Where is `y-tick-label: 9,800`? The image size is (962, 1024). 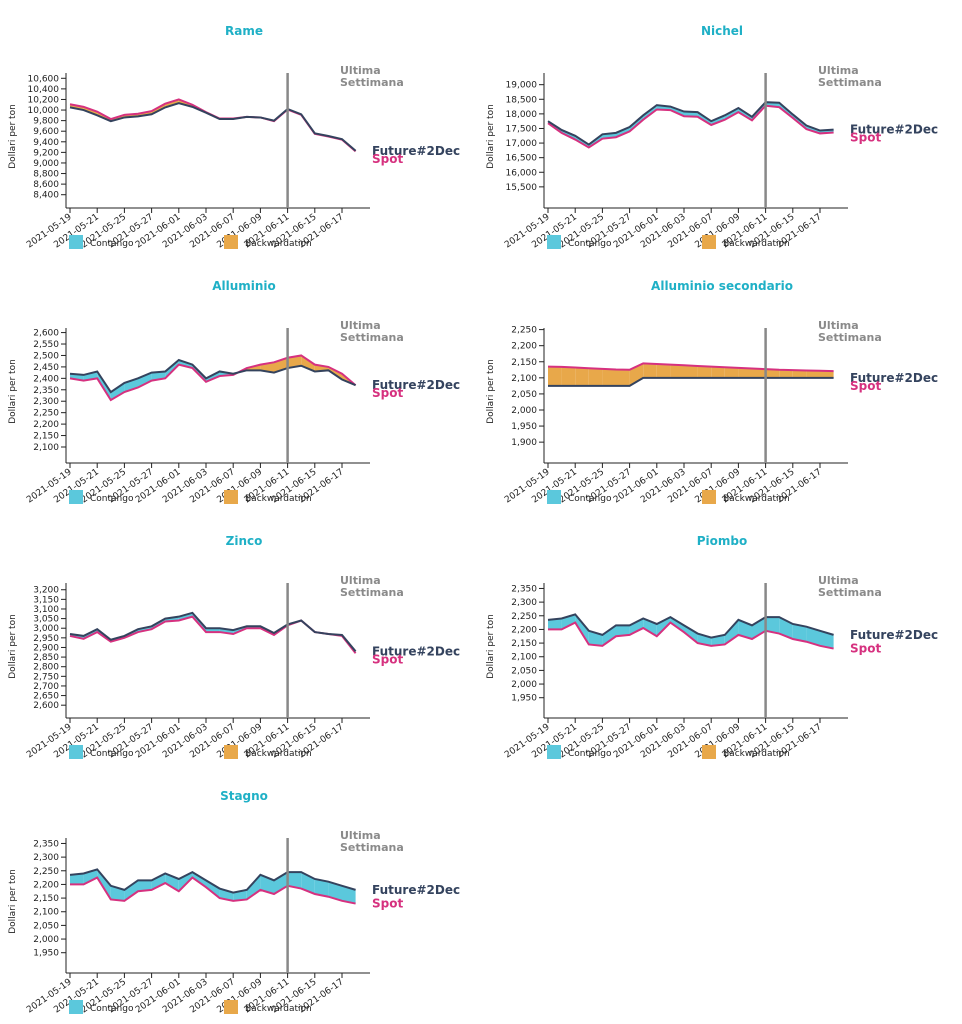 y-tick-label: 9,800 is located at coordinates (46, 122).